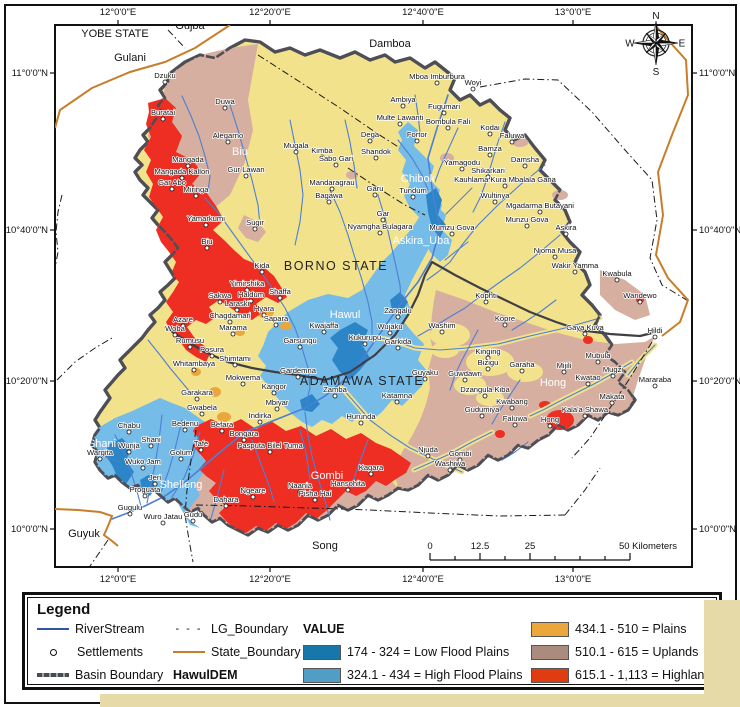  What do you see at coordinates (437, 76) in the screenshot?
I see `settlement-label: Mboa Imburbura` at bounding box center [437, 76].